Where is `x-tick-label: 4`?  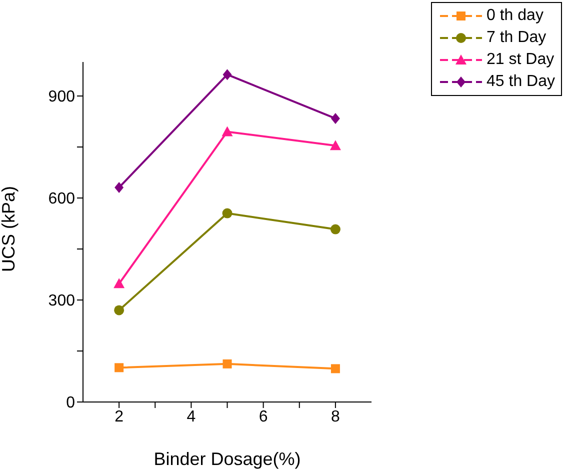
x-tick-label: 4 is located at coordinates (191, 417).